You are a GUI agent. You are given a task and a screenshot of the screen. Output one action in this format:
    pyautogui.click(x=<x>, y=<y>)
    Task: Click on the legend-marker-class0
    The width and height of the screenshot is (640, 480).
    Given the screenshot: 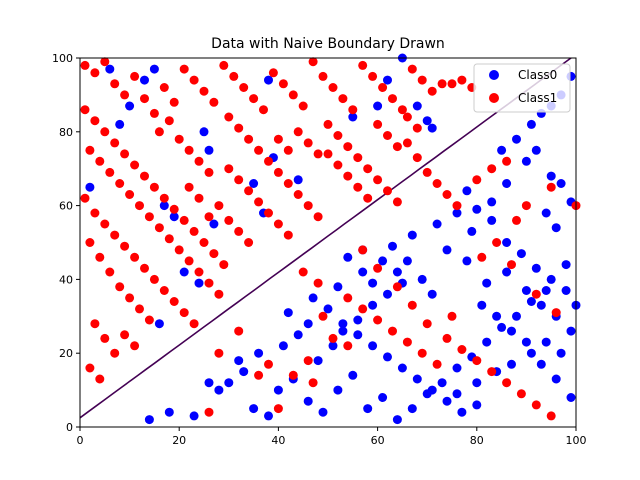 What is the action you would take?
    pyautogui.click(x=494, y=75)
    